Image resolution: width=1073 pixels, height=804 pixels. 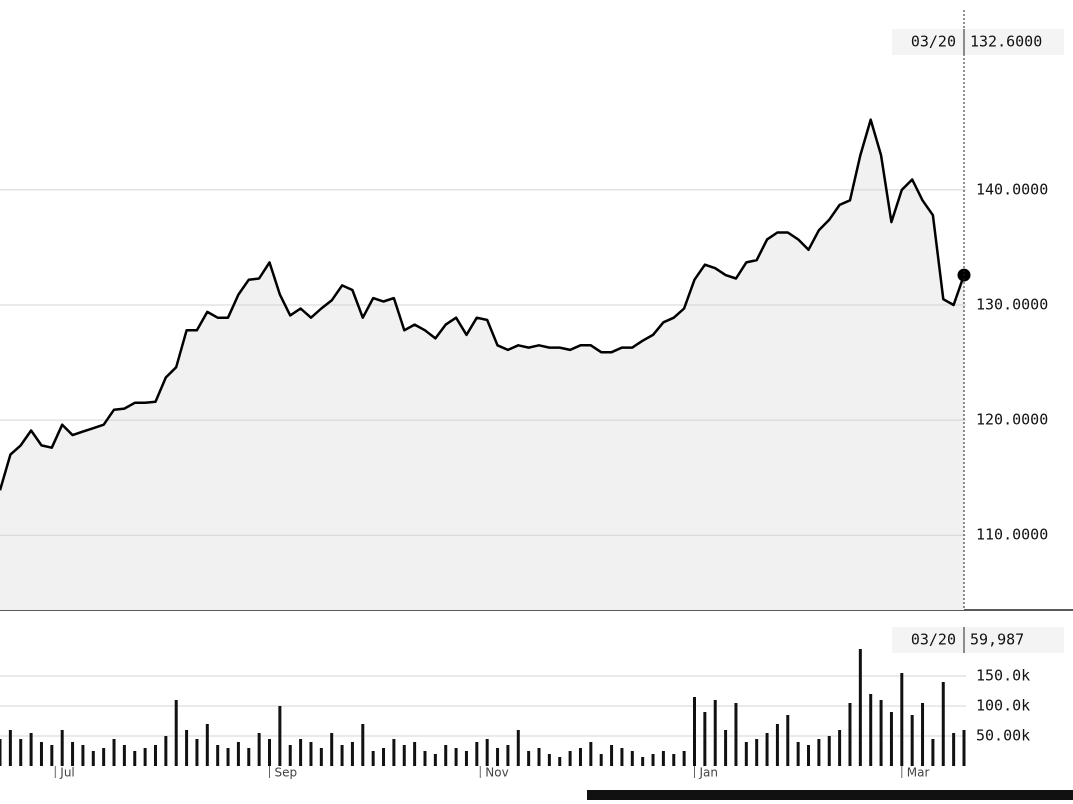 I want to click on y-tick-label: 50.00k, so click(x=1003, y=736).